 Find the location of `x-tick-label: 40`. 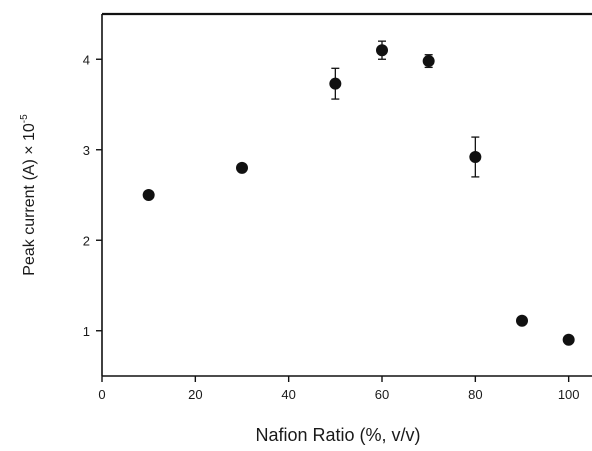

x-tick-label: 40 is located at coordinates (288, 394).